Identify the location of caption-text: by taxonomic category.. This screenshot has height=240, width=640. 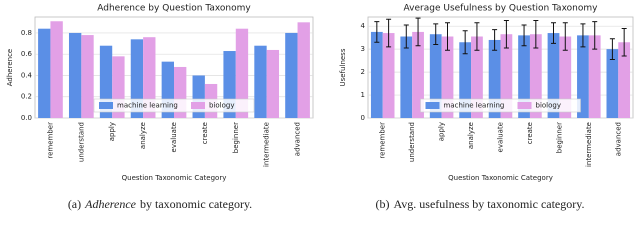
(196, 204).